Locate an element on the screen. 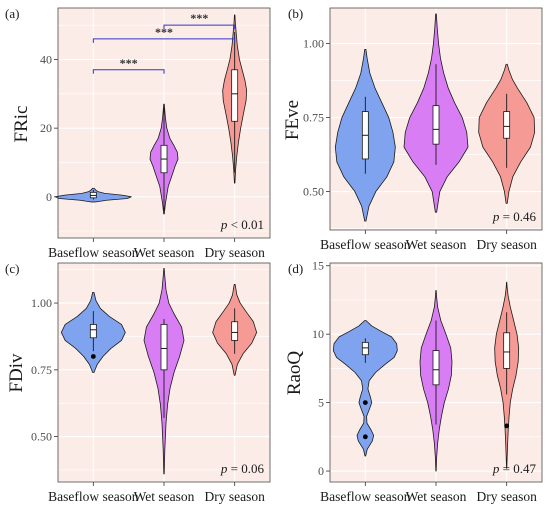  p-value-text: = 0.06 is located at coordinates (245, 468).